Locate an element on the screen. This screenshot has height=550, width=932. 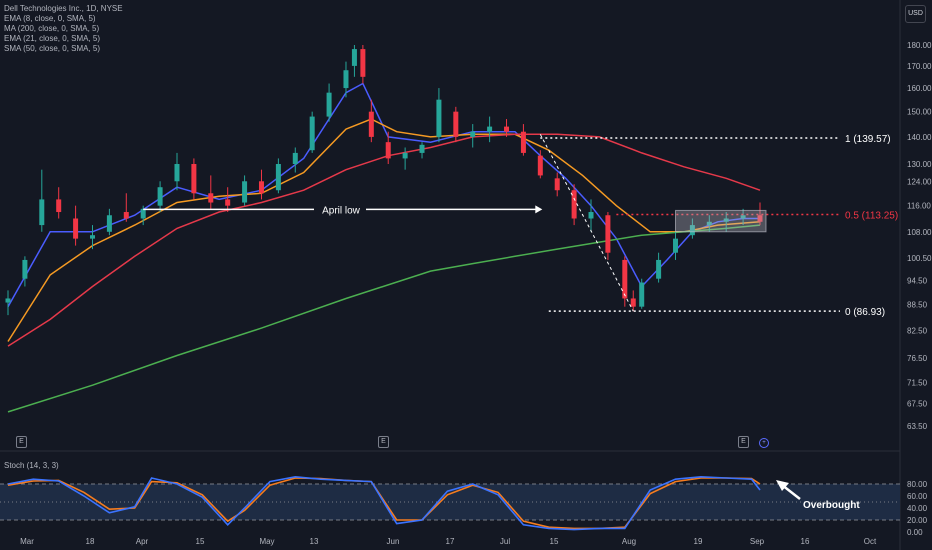
stoch-y-tick-label: 40.00 is located at coordinates (917, 508).